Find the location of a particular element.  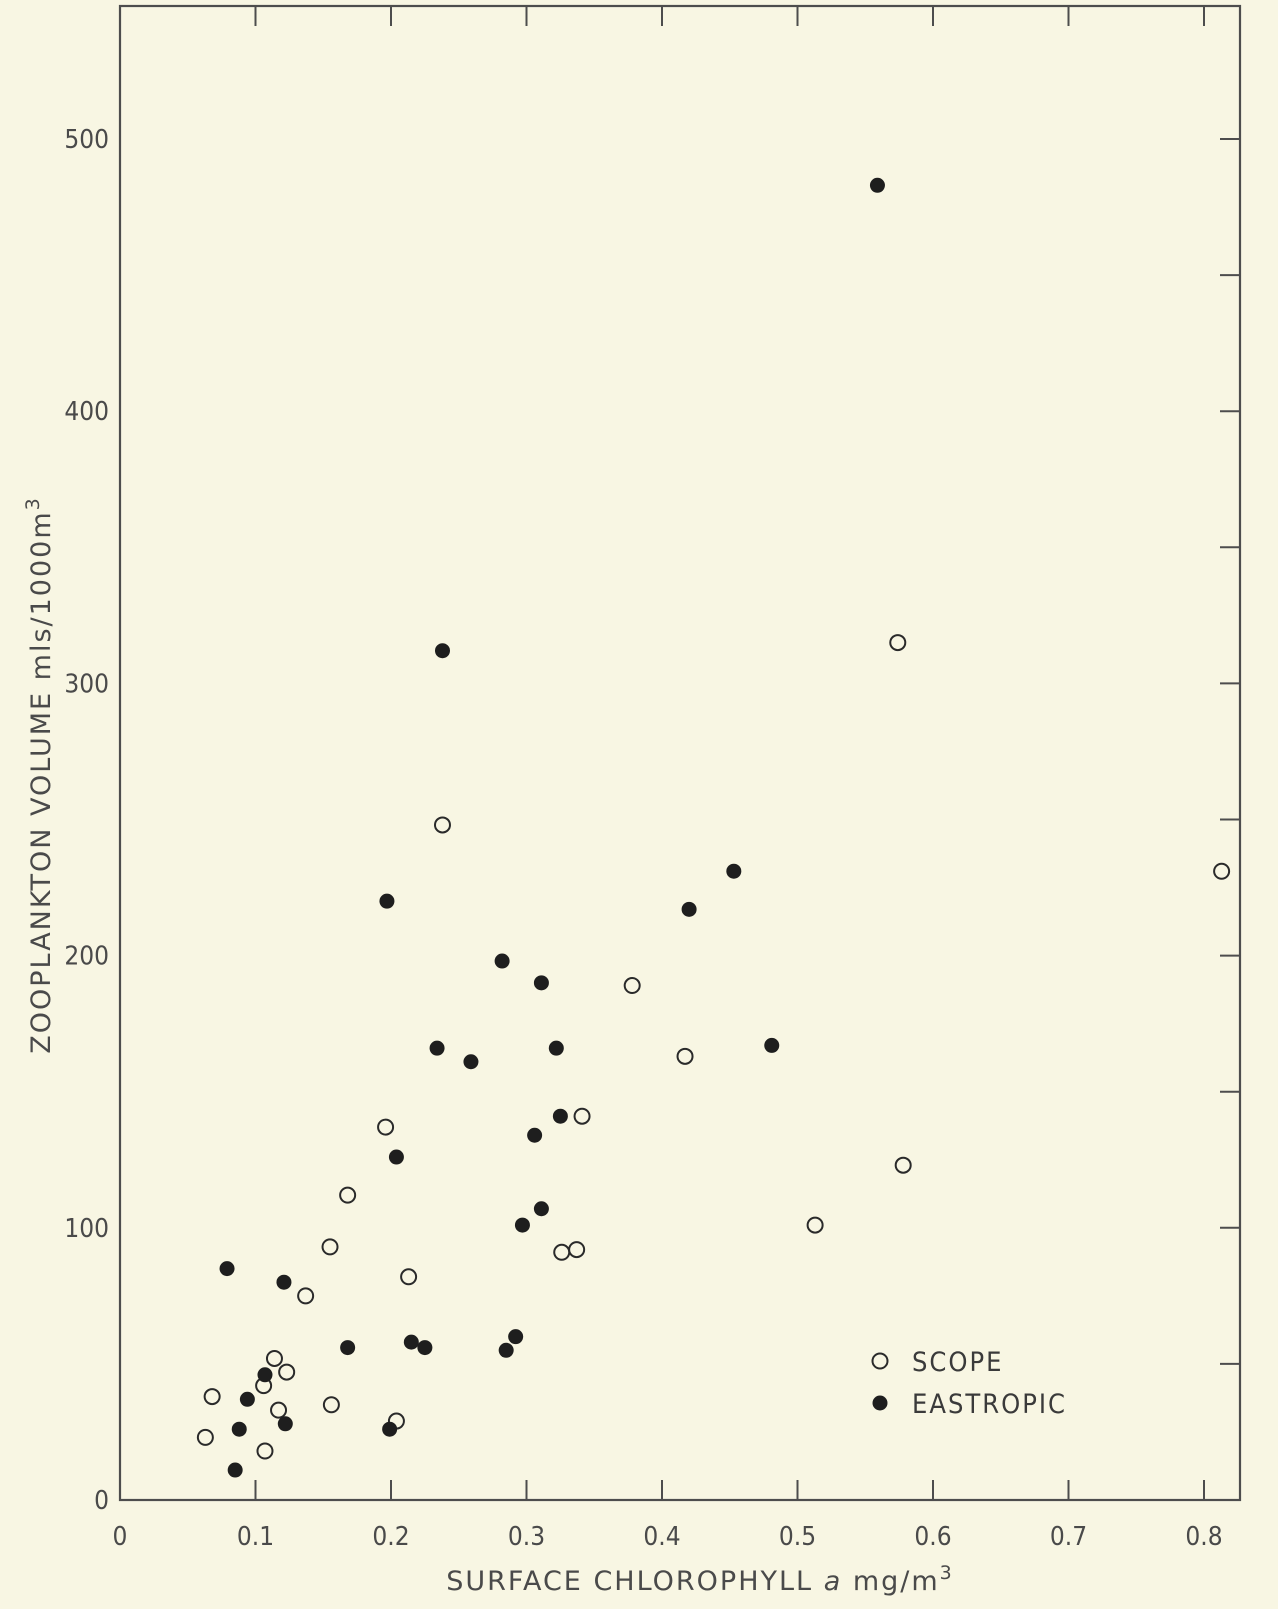

x-axis-title-part1: SURFACE CHLOROPHYLL is located at coordinates (634, 1581).